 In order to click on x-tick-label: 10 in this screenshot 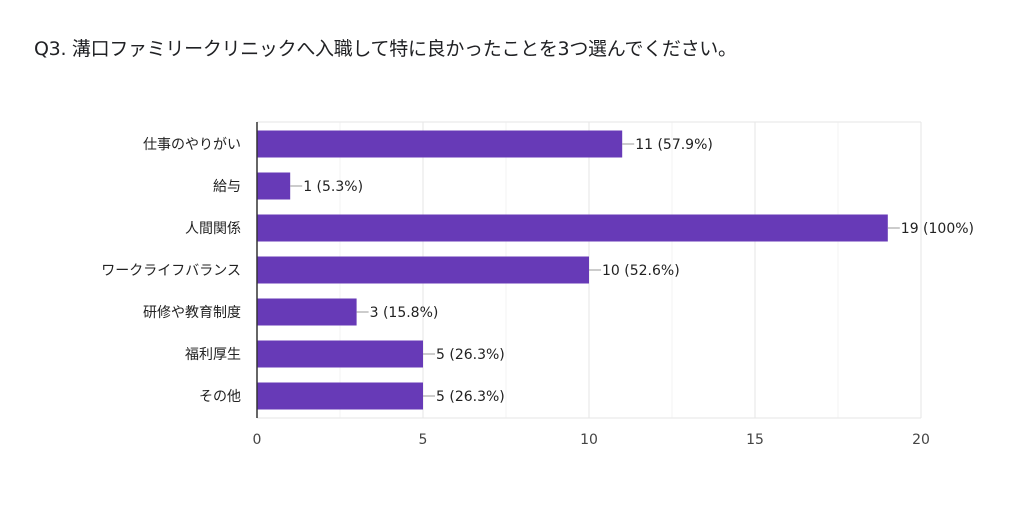, I will do `click(589, 440)`.